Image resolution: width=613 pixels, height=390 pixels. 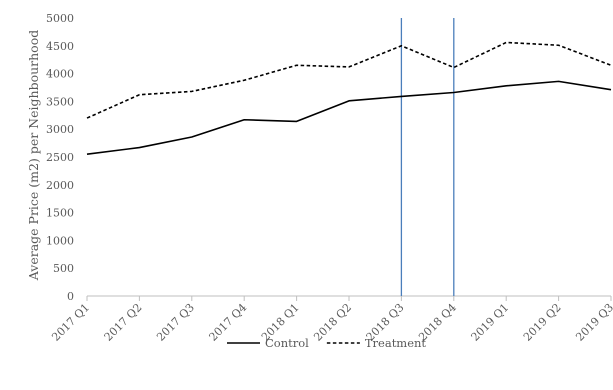 I want to click on x-tick-label: 2017 Q1, so click(x=70, y=322).